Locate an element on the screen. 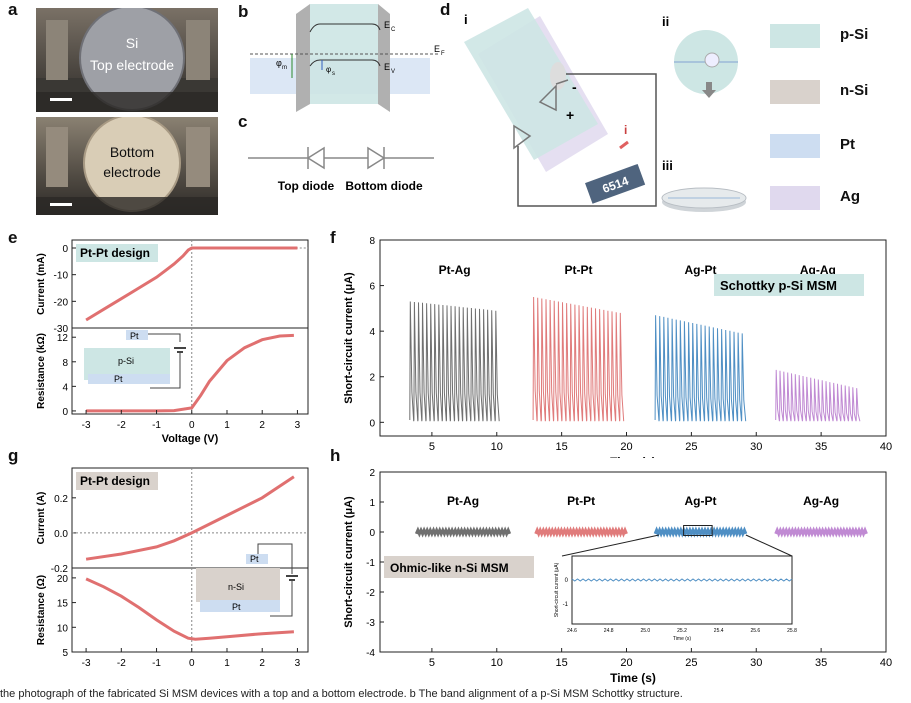 This screenshot has width=911, height=703. inset-frame is located at coordinates (682, 590).